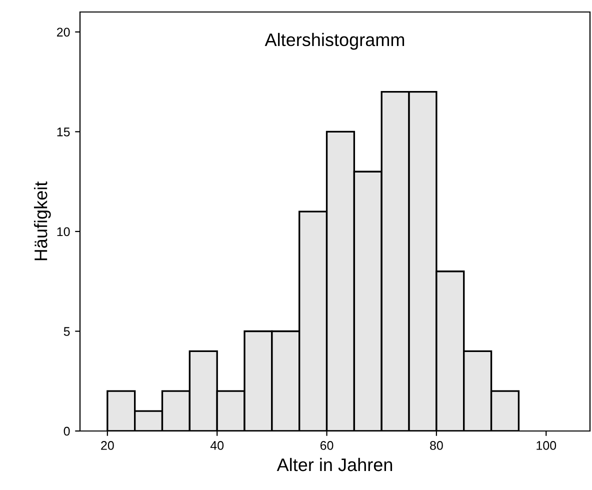 This screenshot has width=592, height=490. What do you see at coordinates (107, 445) in the screenshot?
I see `x-tick-label: 20` at bounding box center [107, 445].